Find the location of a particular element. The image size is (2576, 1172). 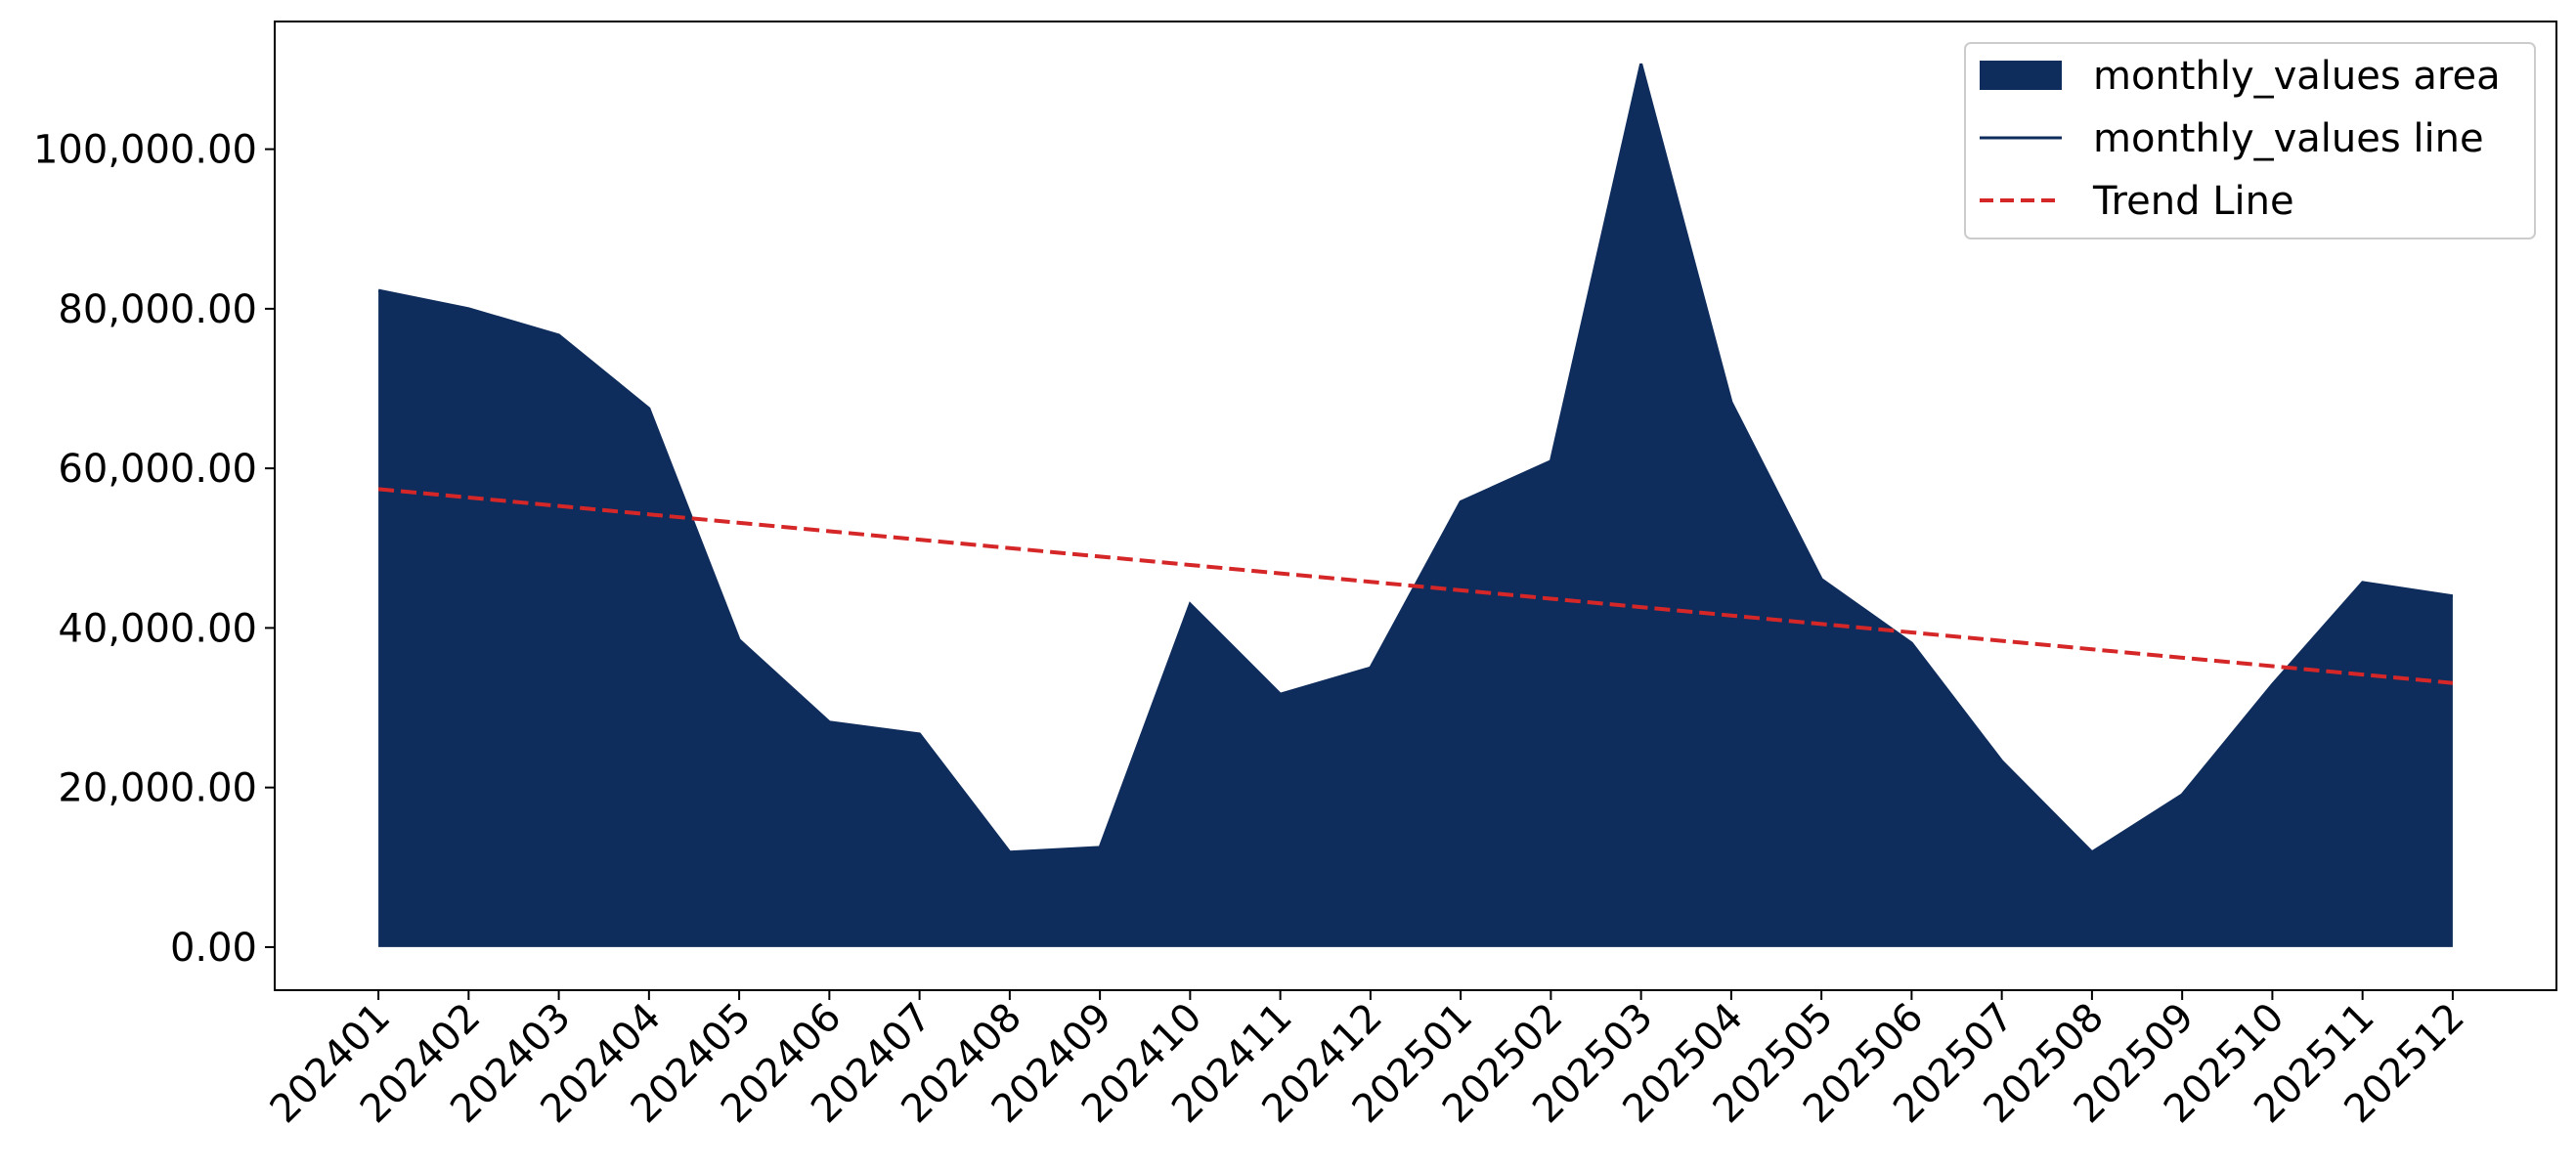

trend-line is located at coordinates (1415, 586).